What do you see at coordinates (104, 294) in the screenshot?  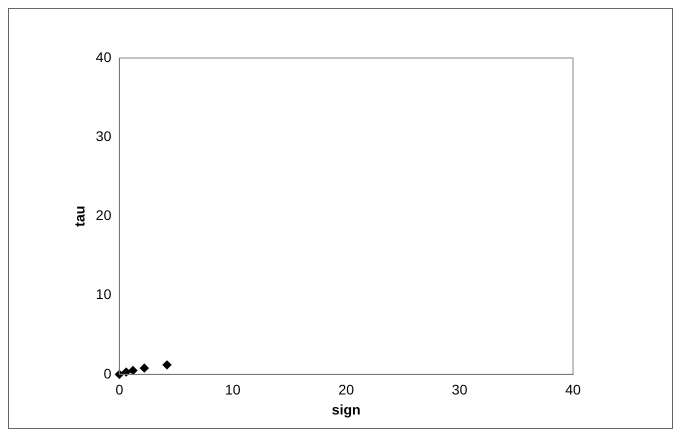 I see `y-tick-label: 10` at bounding box center [104, 294].